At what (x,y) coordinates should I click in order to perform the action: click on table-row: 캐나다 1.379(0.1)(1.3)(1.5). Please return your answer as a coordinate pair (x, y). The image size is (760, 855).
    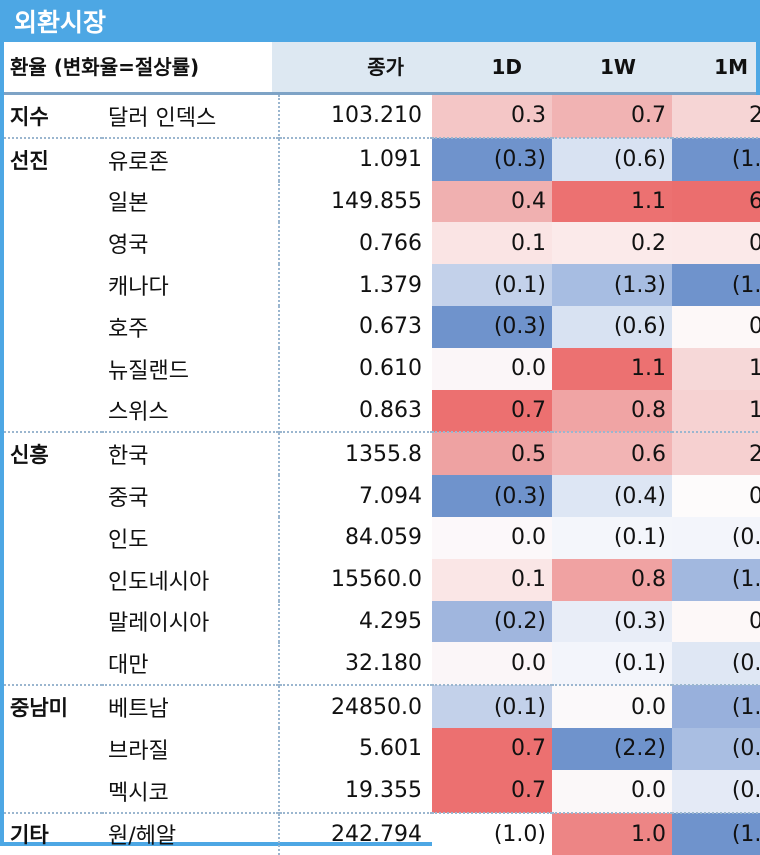
    Looking at the image, I should click on (382, 285).